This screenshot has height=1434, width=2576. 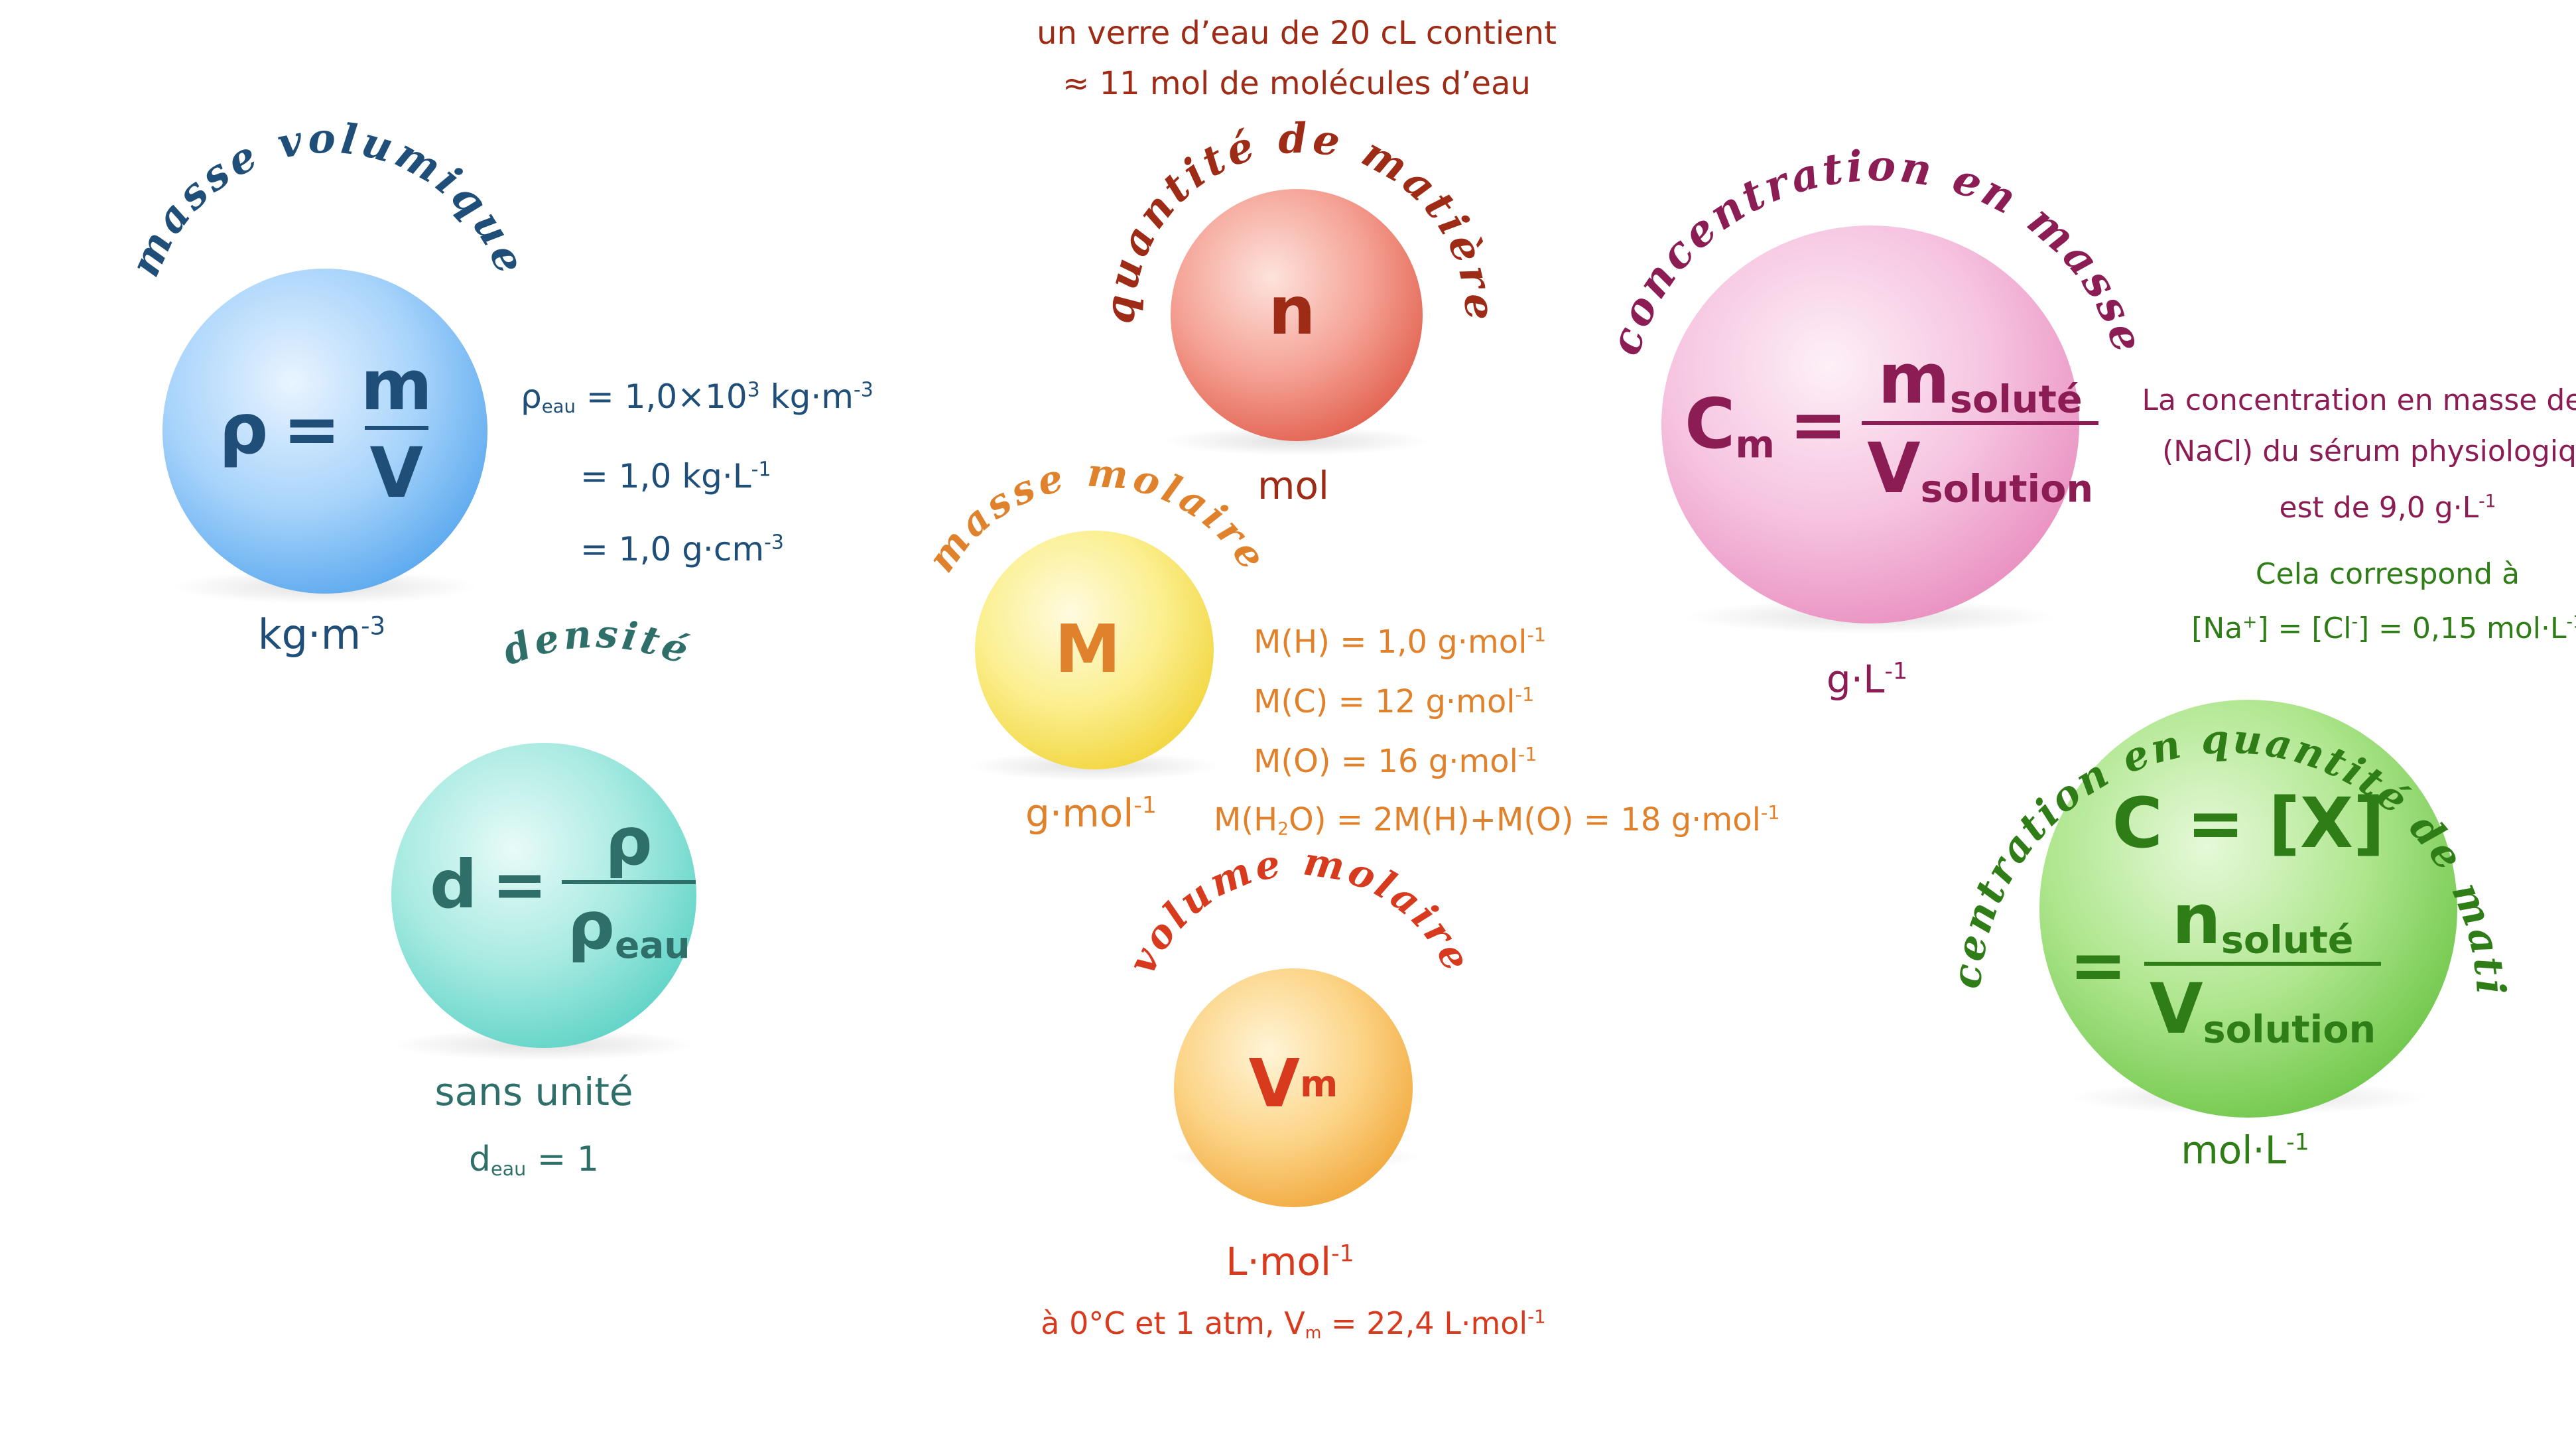 What do you see at coordinates (396, 385) in the screenshot?
I see `numerator: m` at bounding box center [396, 385].